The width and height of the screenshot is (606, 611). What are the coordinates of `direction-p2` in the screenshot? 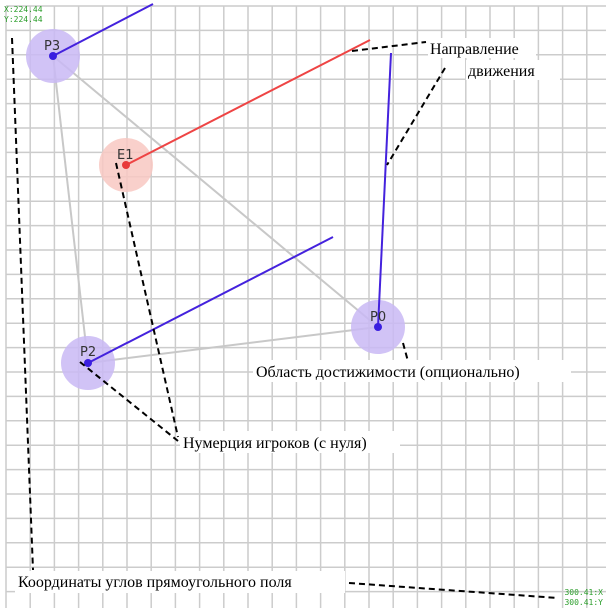 It's located at (210, 300).